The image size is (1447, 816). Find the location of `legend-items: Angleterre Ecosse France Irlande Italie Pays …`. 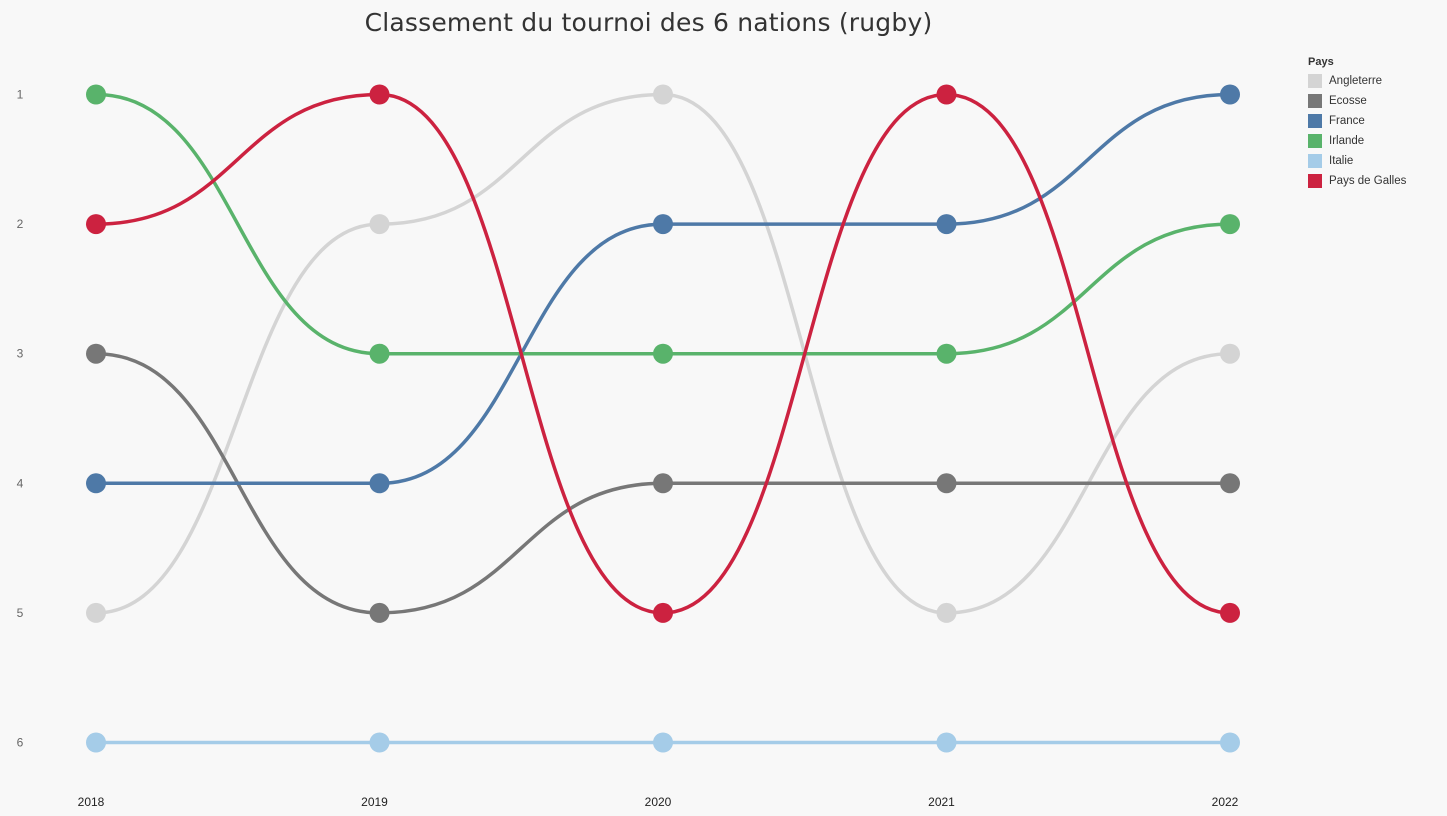

legend-items: Angleterre Ecosse France Irlande Italie Pays … is located at coordinates (1357, 131).